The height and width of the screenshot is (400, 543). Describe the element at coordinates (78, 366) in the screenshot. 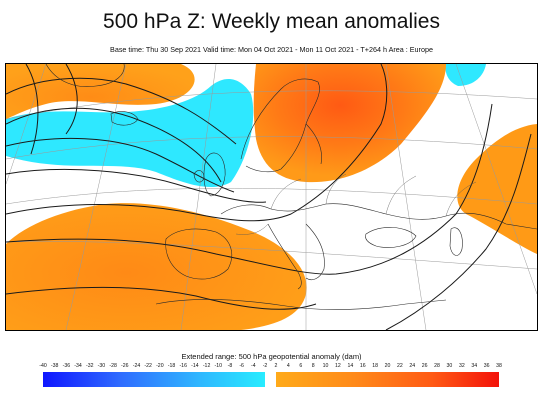

I see `legend-label: -34` at that location.